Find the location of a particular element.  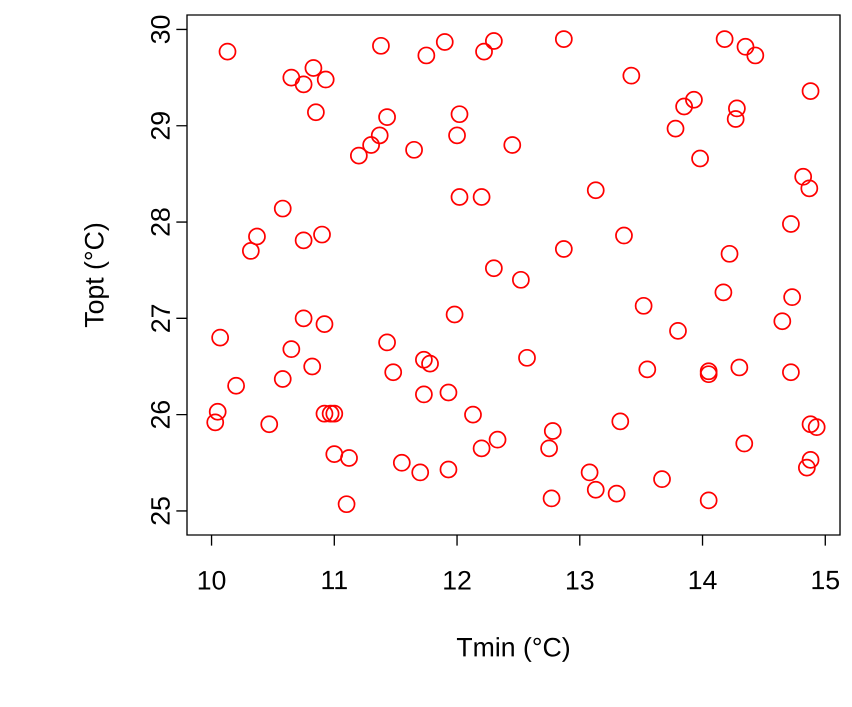

y-tick-label: 26 is located at coordinates (160, 414).